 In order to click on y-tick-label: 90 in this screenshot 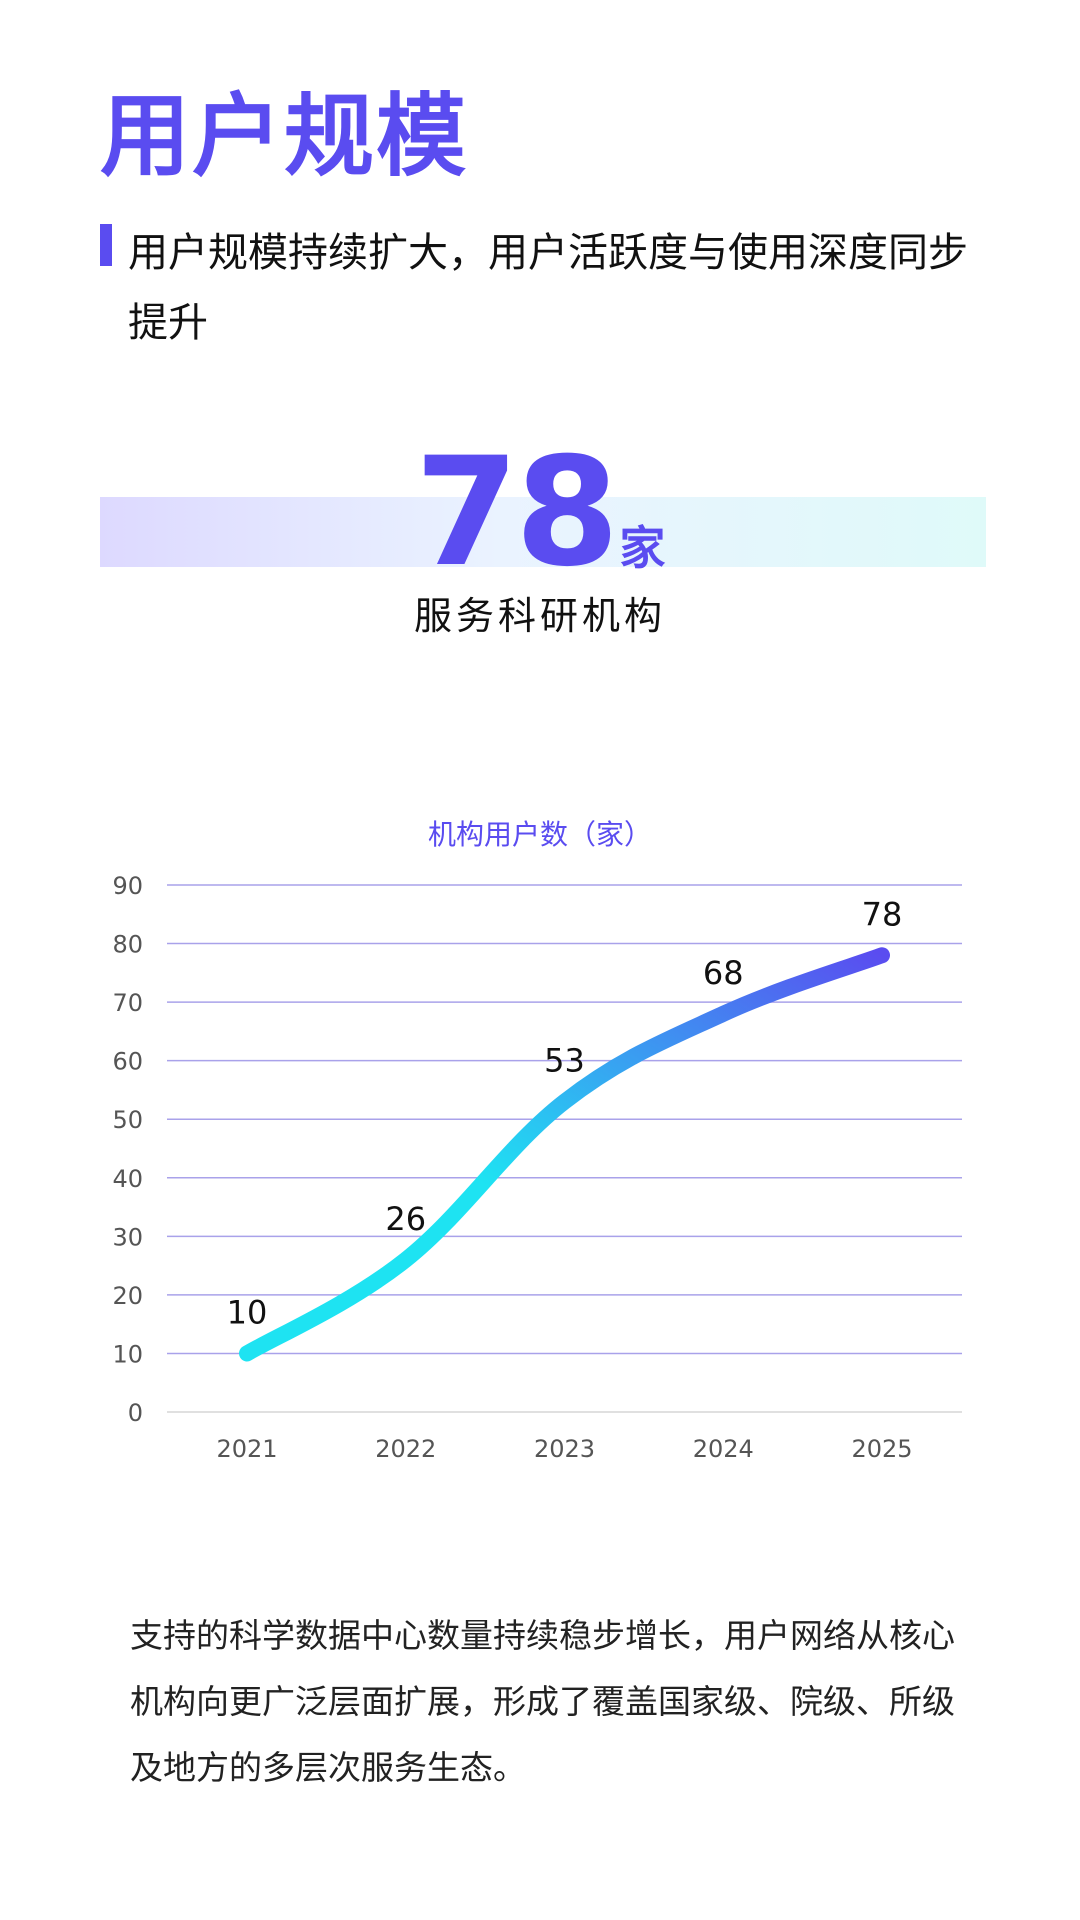, I will do `click(127, 886)`.